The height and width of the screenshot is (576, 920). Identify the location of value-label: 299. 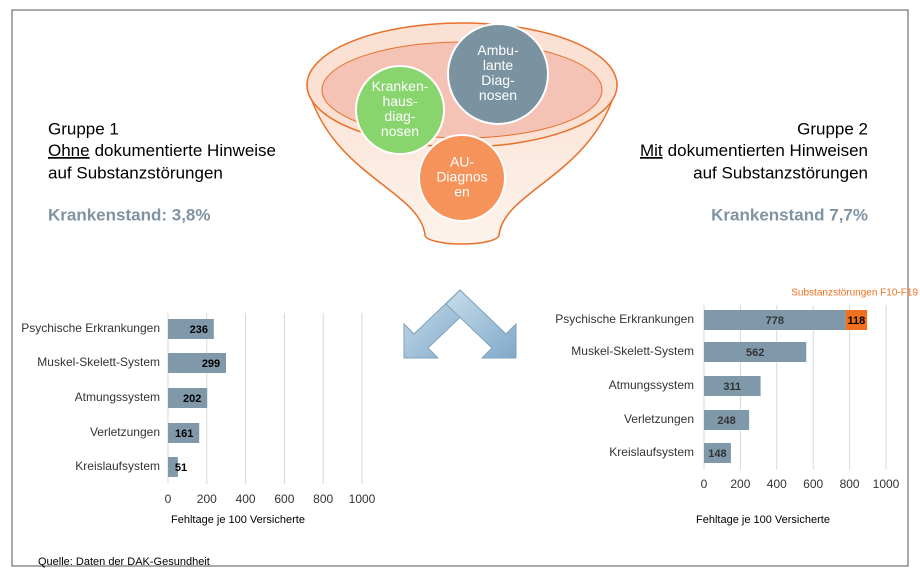
(211, 364).